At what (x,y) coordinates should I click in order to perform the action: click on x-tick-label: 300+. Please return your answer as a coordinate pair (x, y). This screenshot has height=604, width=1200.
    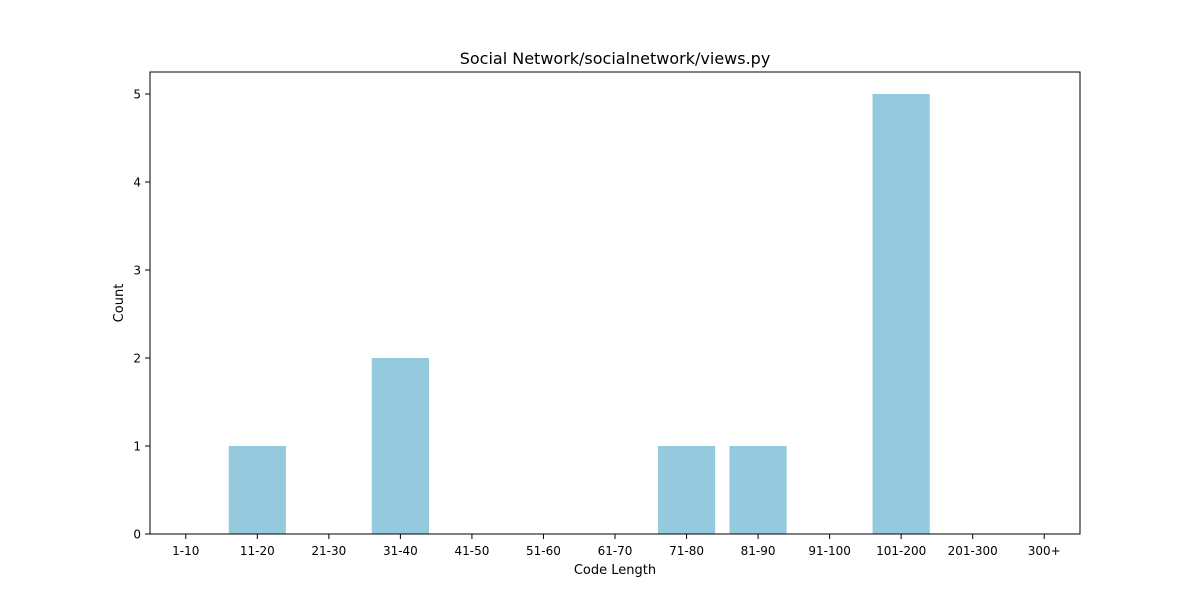
    Looking at the image, I should click on (1044, 551).